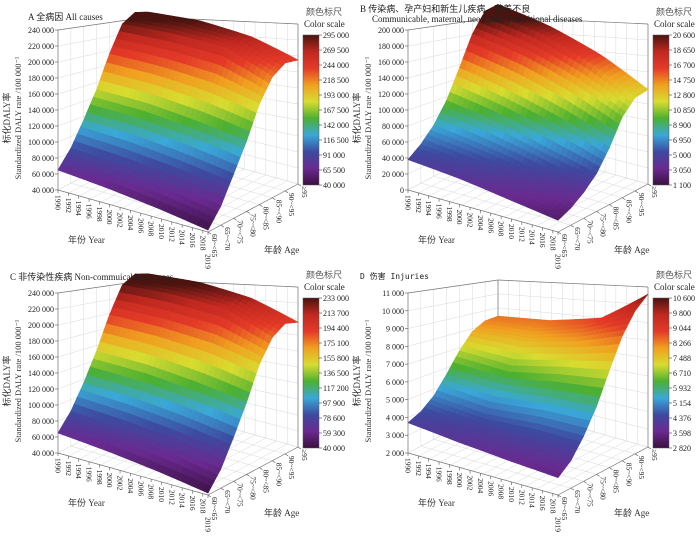 This screenshot has width=700, height=536. I want to click on colorbar-tick-label: 9 044, so click(682, 328).